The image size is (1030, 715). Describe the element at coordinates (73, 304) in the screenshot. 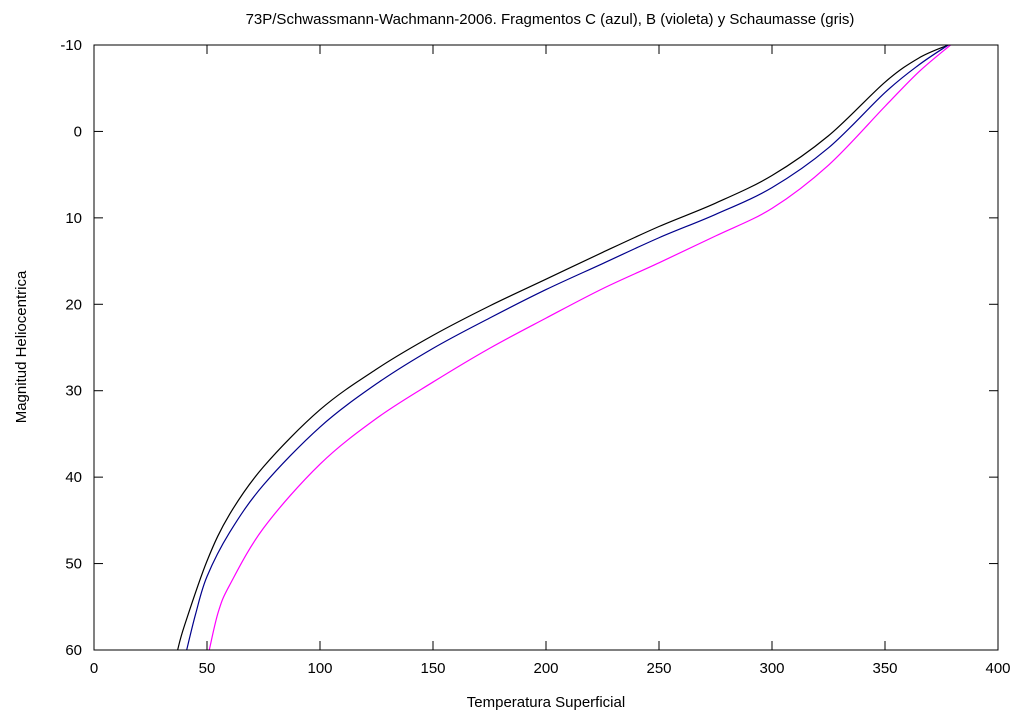

I see `y-tick-label: 20` at that location.